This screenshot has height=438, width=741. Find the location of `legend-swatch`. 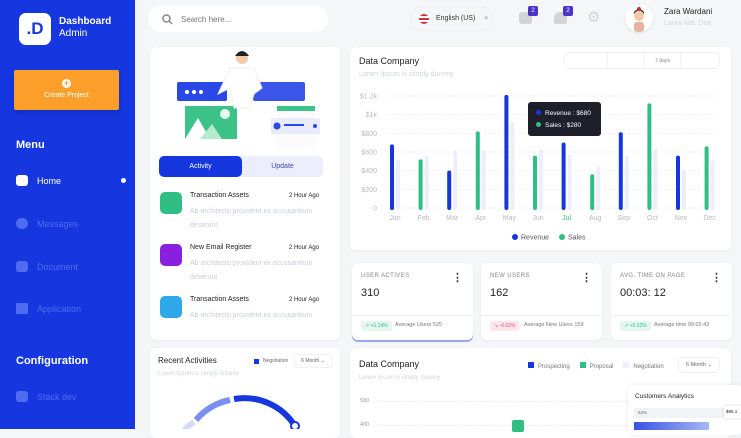

legend-swatch is located at coordinates (256, 361).